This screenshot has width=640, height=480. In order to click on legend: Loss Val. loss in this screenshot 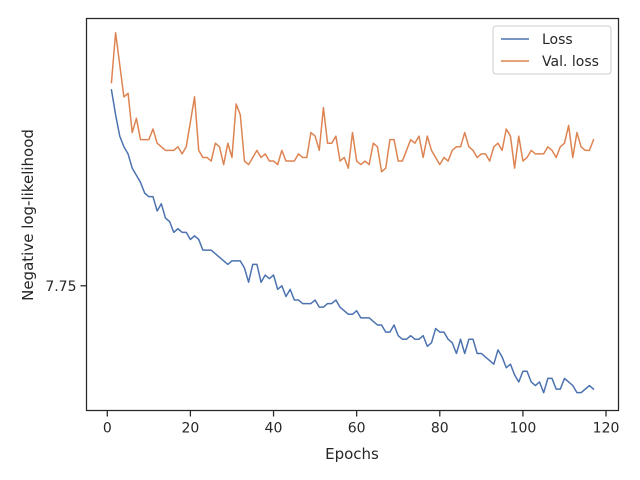, I will do `click(552, 50)`.